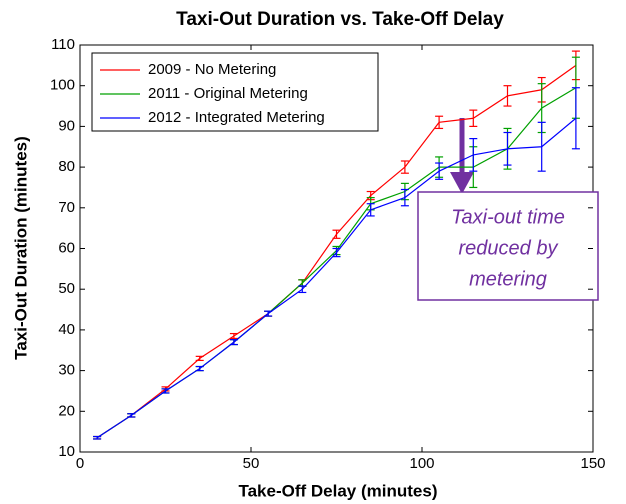 Image resolution: width=626 pixels, height=504 pixels. What do you see at coordinates (462, 183) in the screenshot?
I see `annotation-arrowhead` at bounding box center [462, 183].